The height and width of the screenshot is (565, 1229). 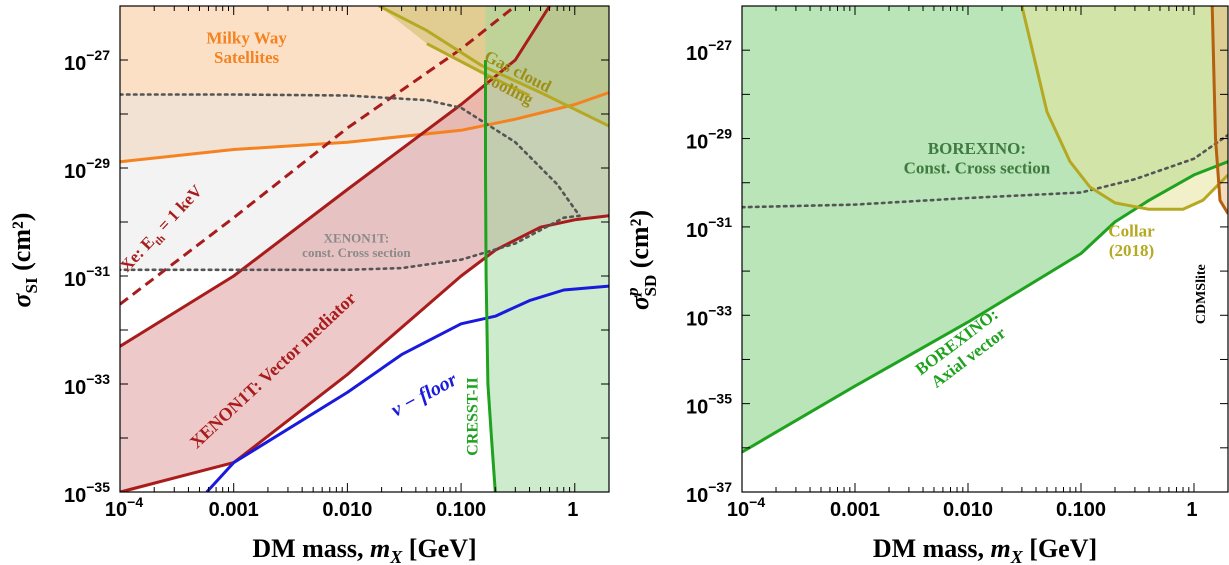 I want to click on collar-label: Collar (2018), so click(x=1131, y=241).